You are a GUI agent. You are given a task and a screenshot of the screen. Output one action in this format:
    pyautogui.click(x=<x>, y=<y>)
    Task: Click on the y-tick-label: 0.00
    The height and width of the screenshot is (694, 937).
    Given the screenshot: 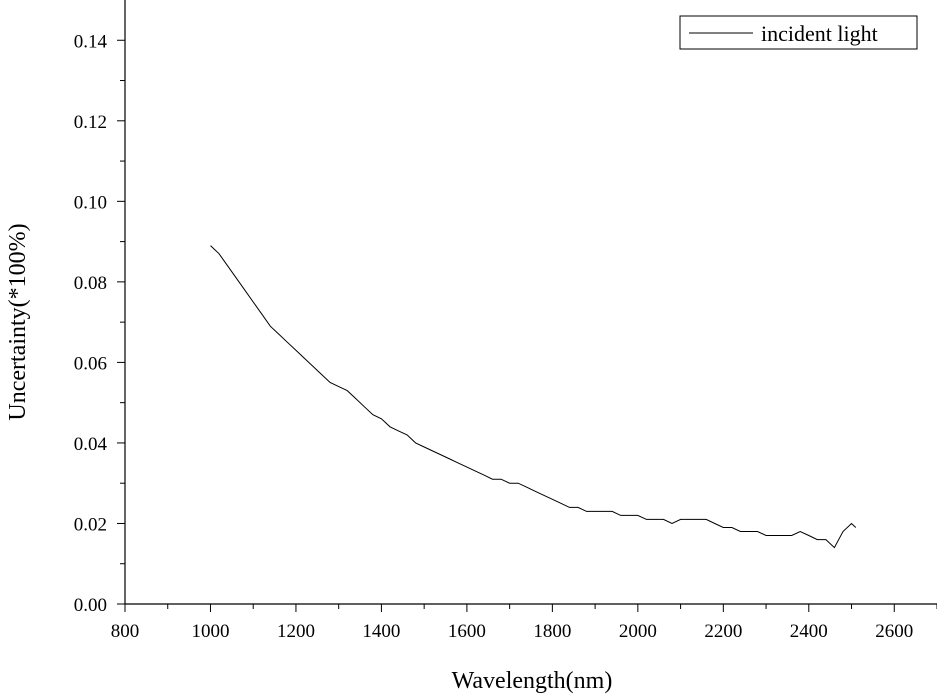 What is the action you would take?
    pyautogui.click(x=90, y=605)
    